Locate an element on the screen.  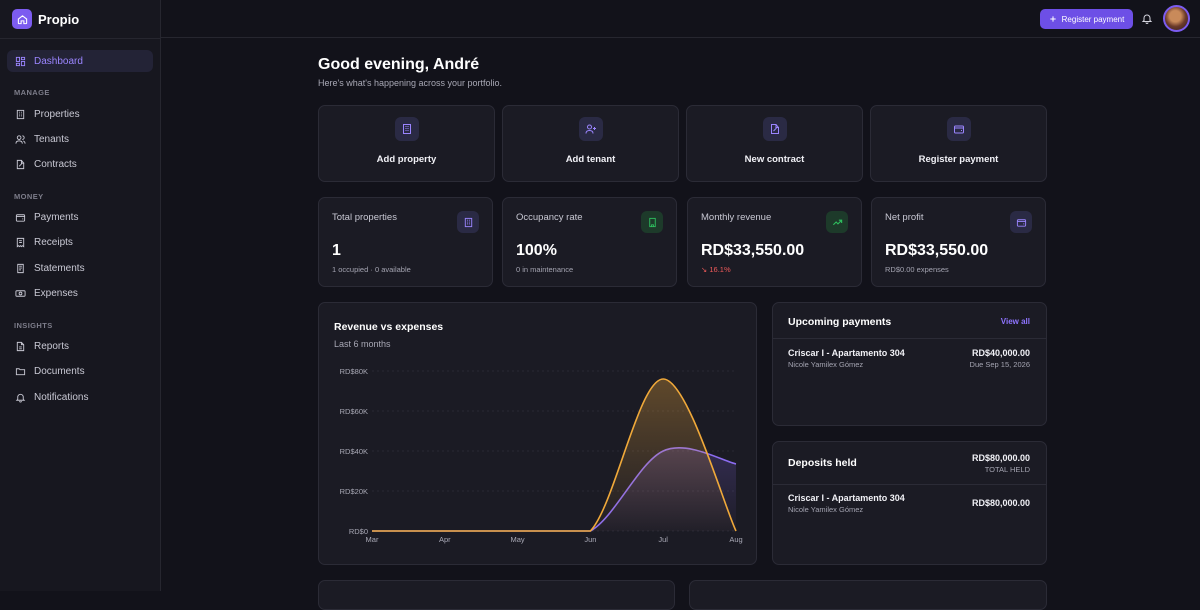
chart-subtitle: Last 6 months is located at coordinates (362, 344).